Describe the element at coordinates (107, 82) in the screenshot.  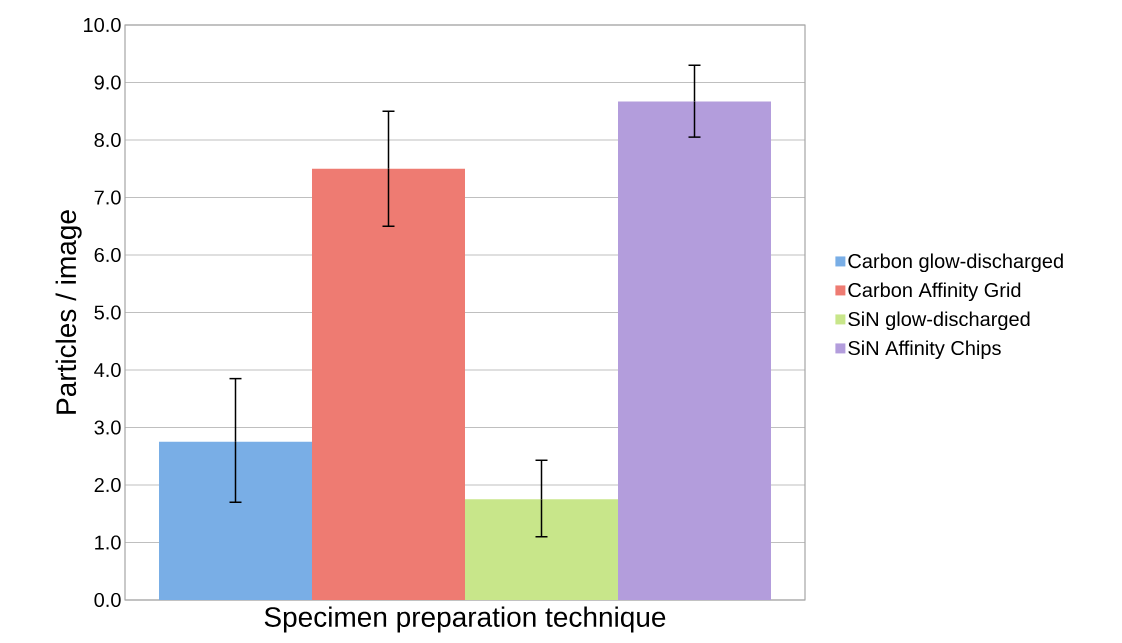
I see `y-tick-label: 9.0` at that location.